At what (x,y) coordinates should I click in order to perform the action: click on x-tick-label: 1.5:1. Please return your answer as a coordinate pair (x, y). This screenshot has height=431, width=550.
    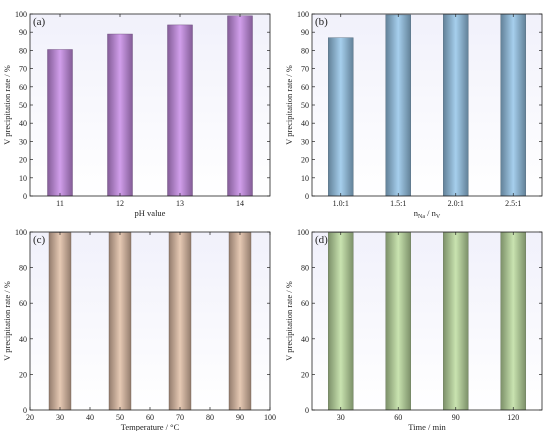
    Looking at the image, I should click on (398, 203).